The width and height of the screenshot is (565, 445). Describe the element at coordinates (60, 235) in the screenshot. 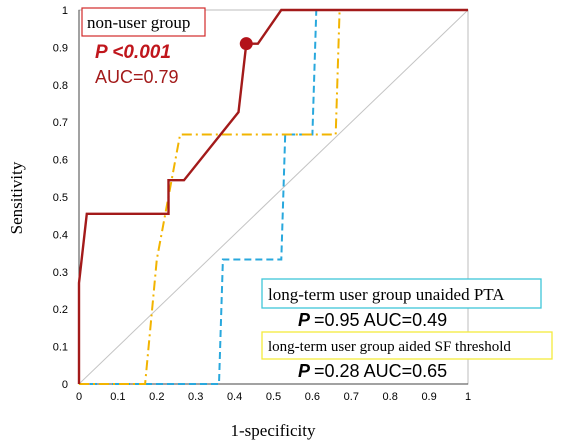

I see `y-tick-label: 0.4` at that location.